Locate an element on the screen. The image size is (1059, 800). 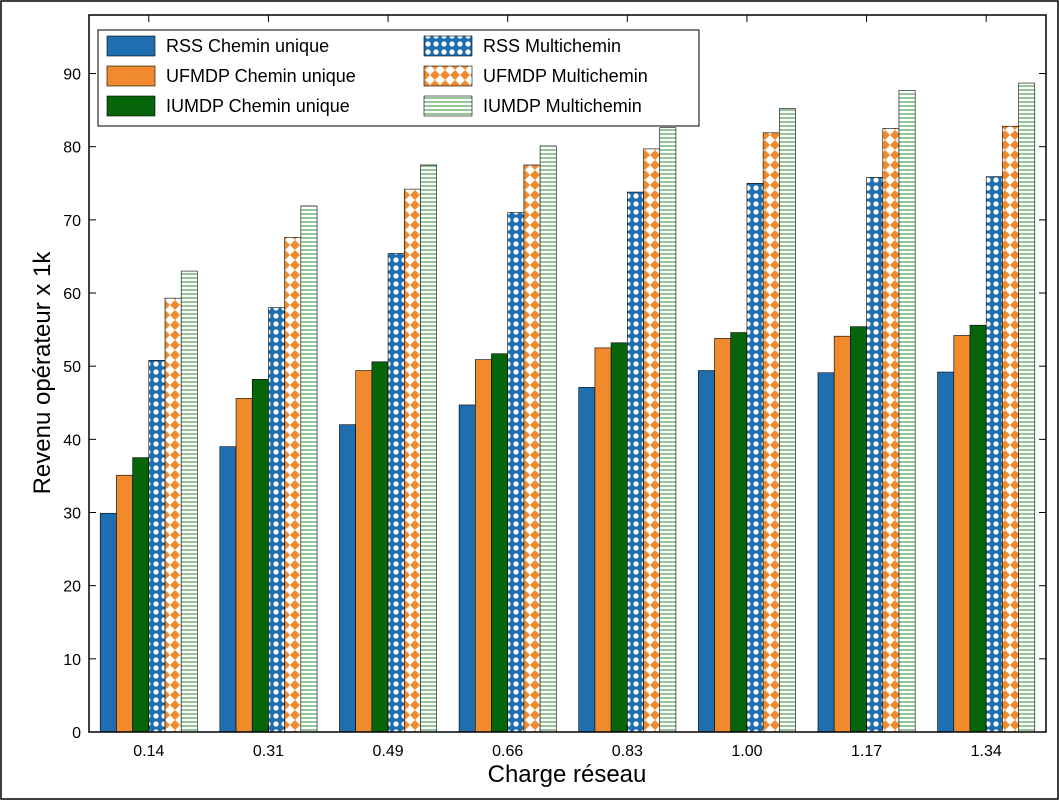
bar-iumdp-multichemin-0.49 is located at coordinates (428, 448).